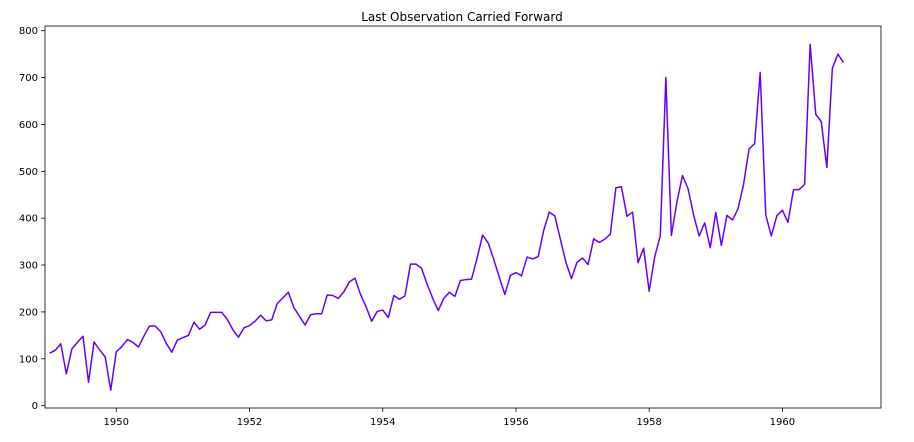 The image size is (914, 442). Describe the element at coordinates (462, 17) in the screenshot. I see `chart-title: Last Observation Carried Forward` at that location.